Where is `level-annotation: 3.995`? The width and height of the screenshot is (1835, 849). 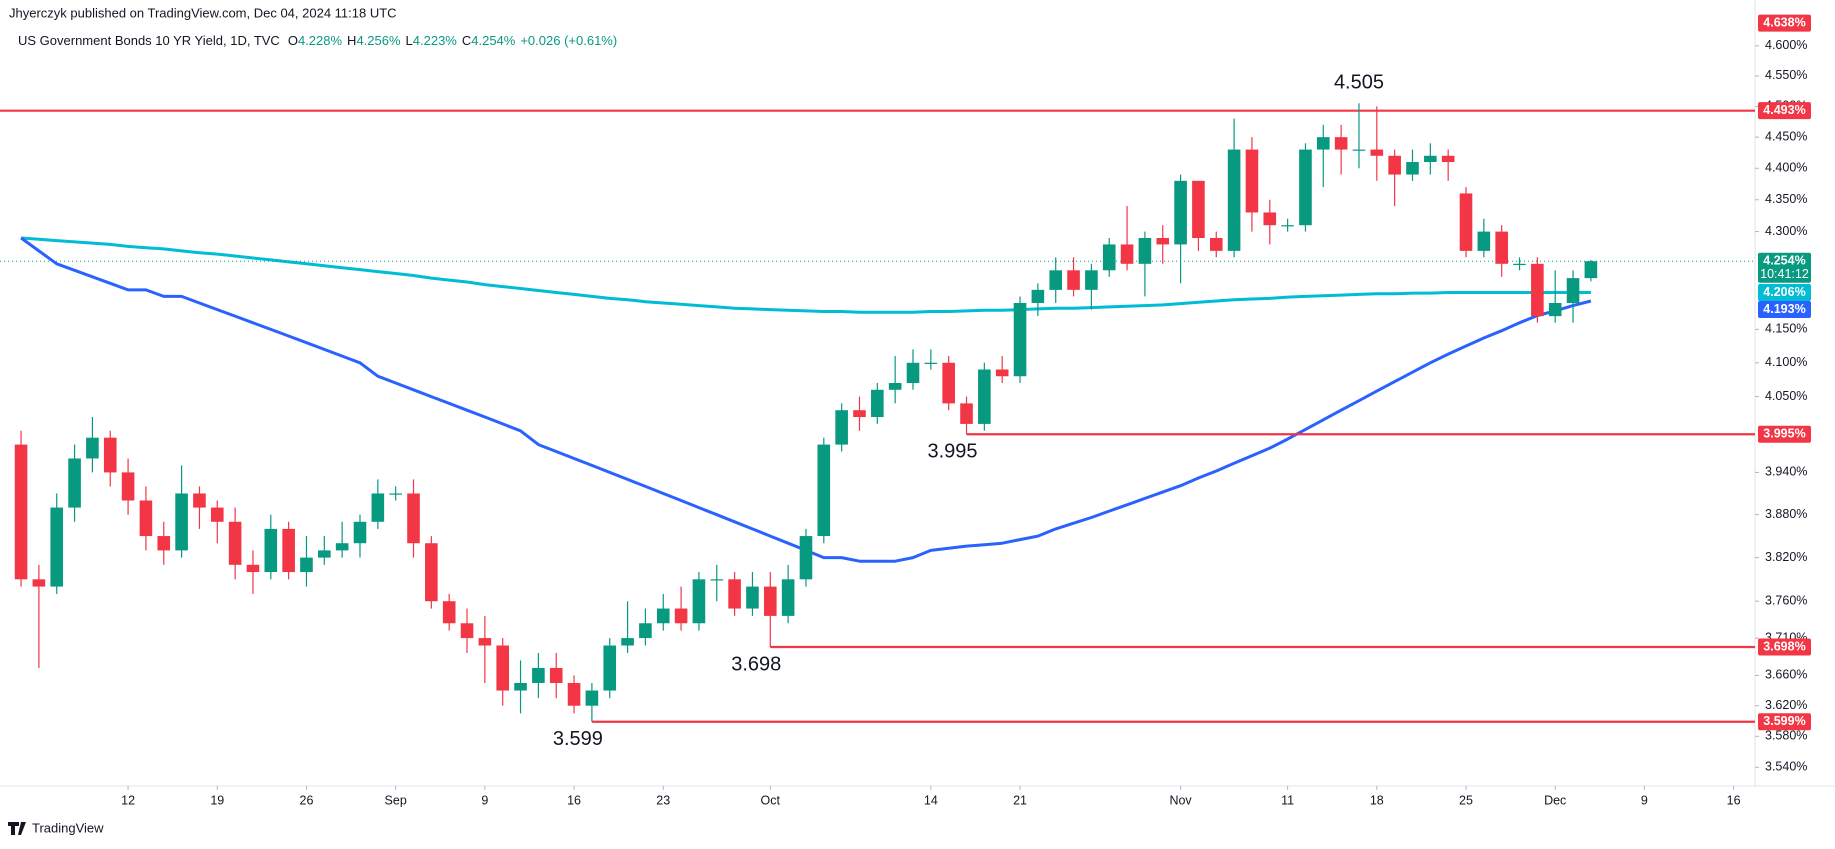 level-annotation: 3.995 is located at coordinates (952, 452).